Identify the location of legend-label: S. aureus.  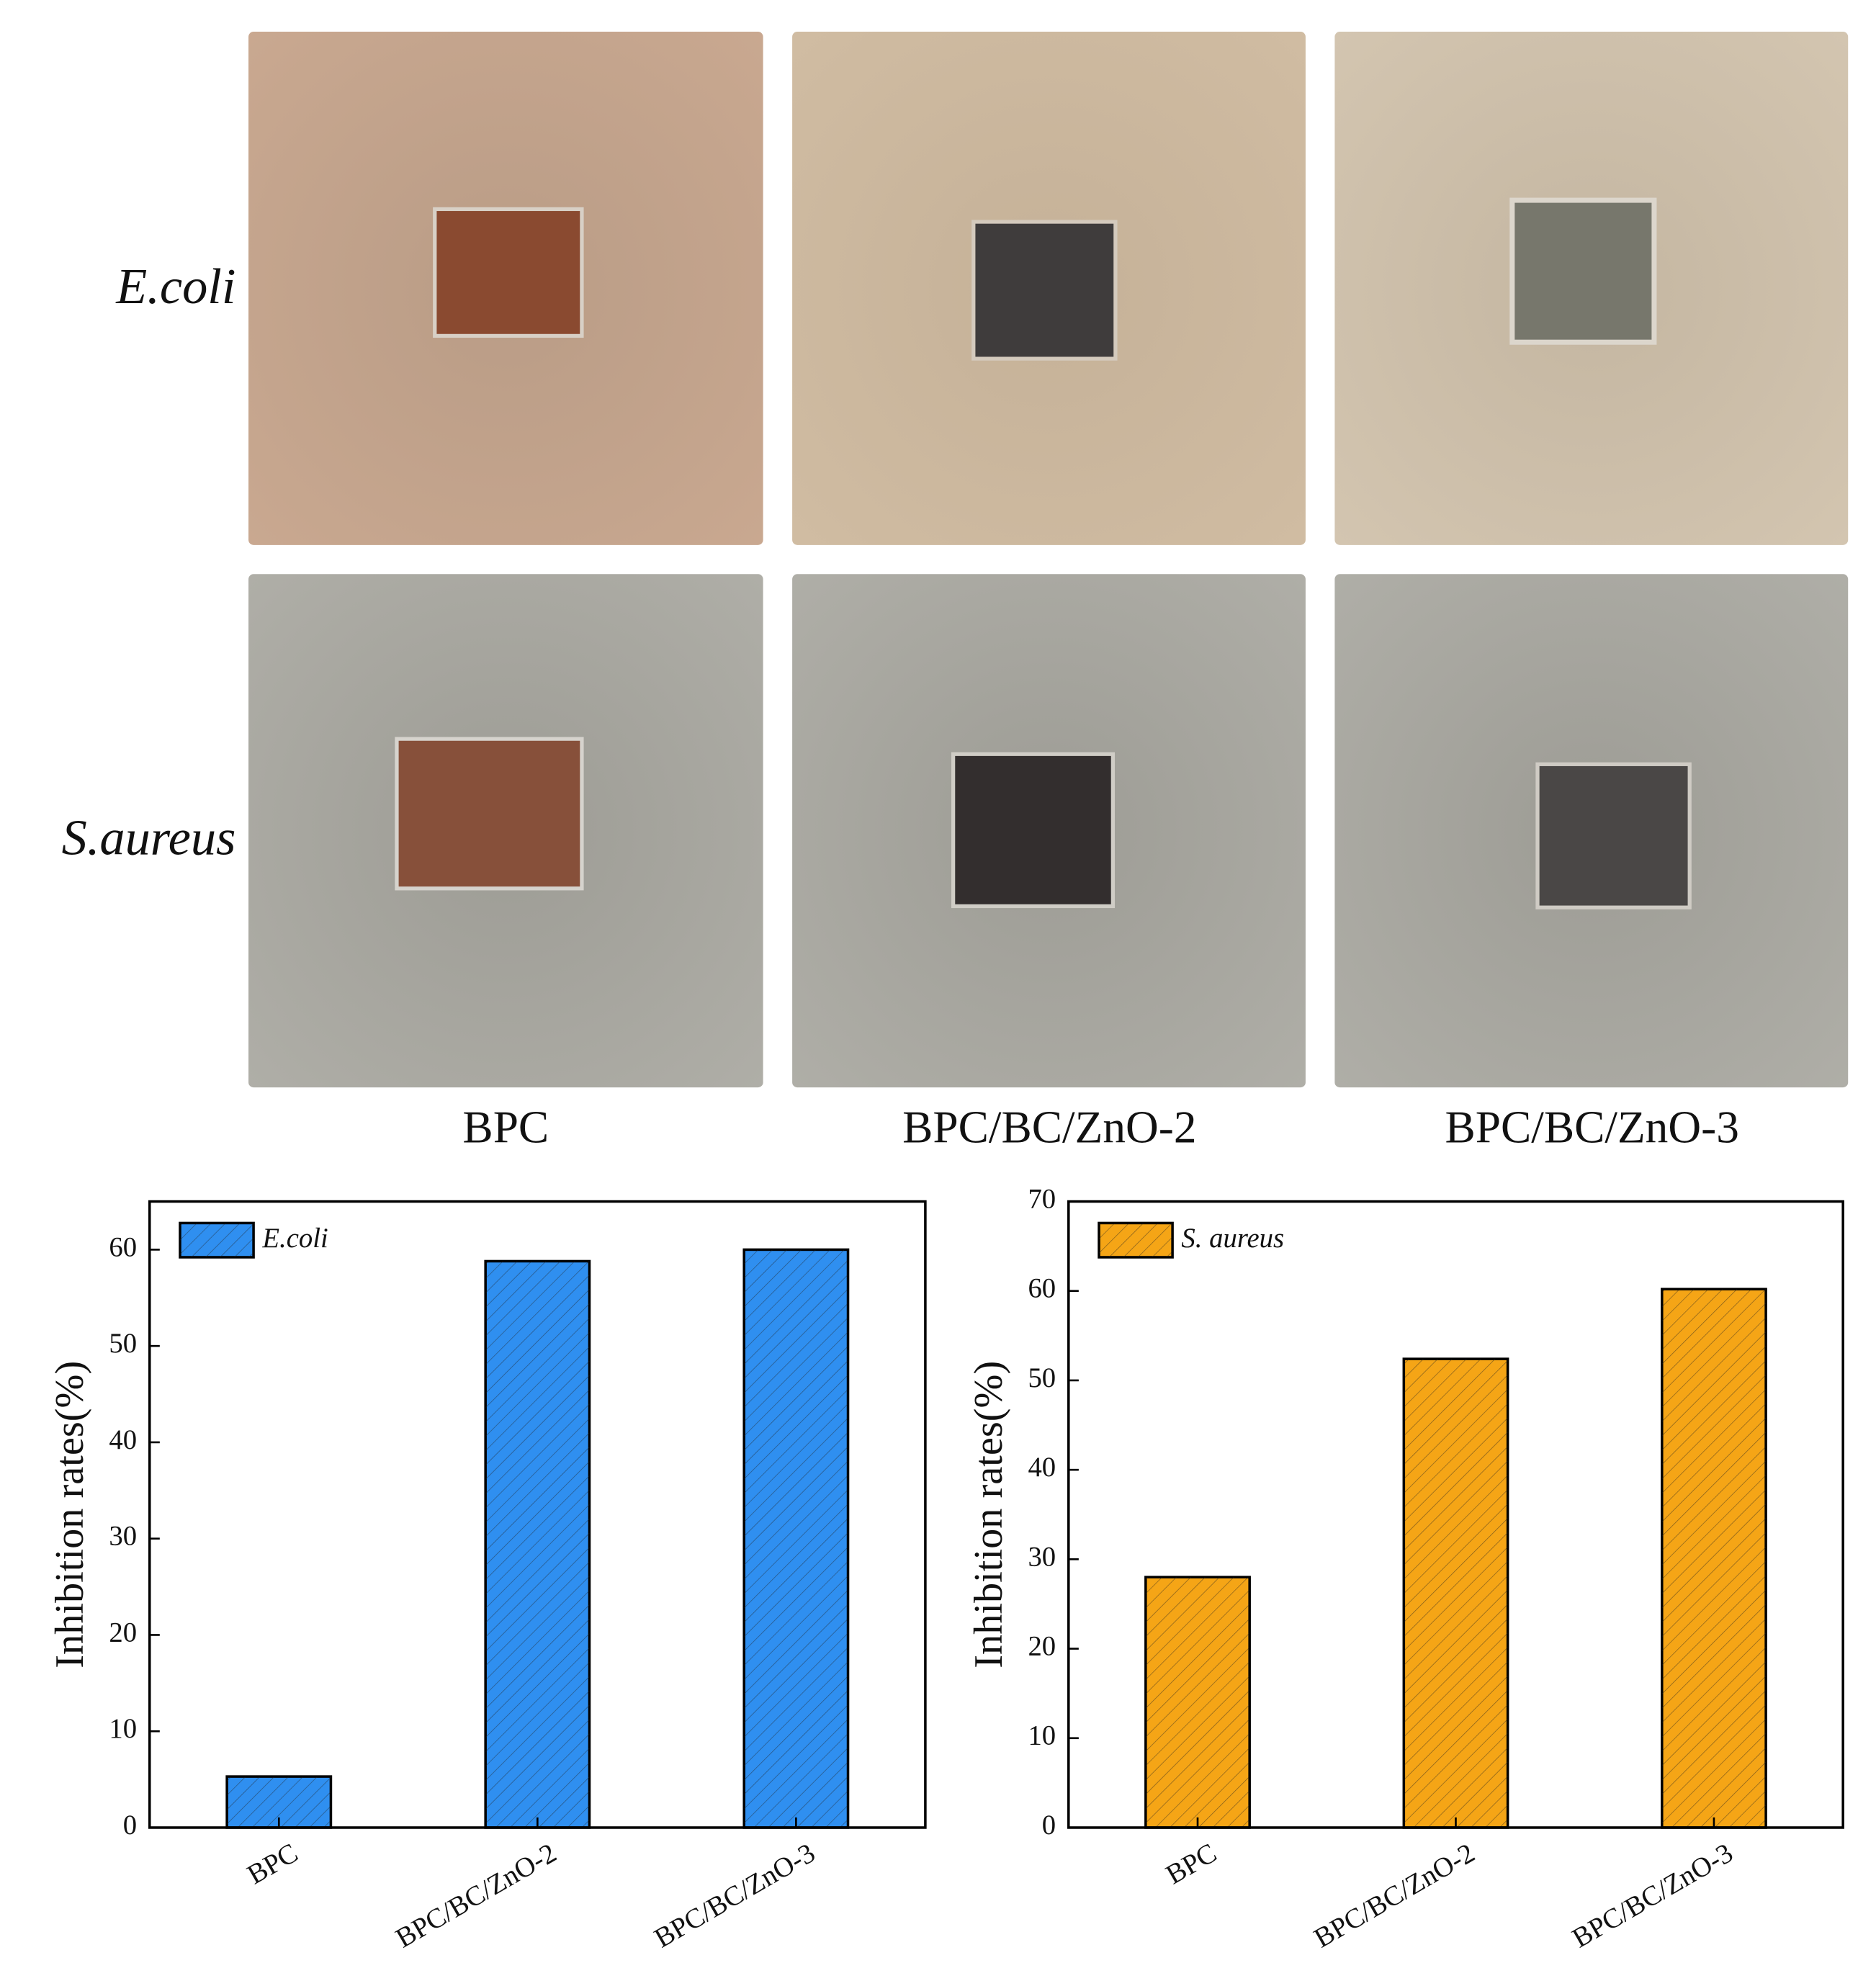
(1232, 1238).